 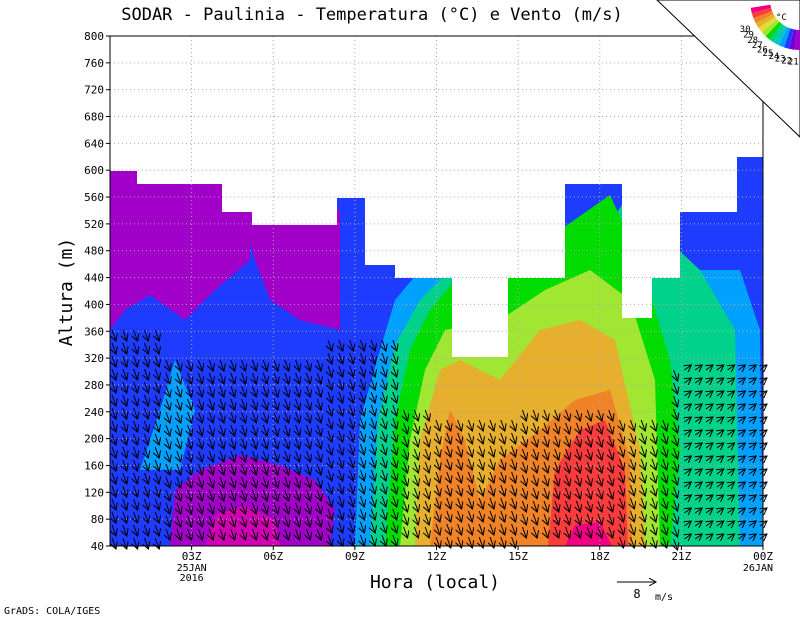 What do you see at coordinates (94, 331) in the screenshot?
I see `y-tick-label: 360` at bounding box center [94, 331].